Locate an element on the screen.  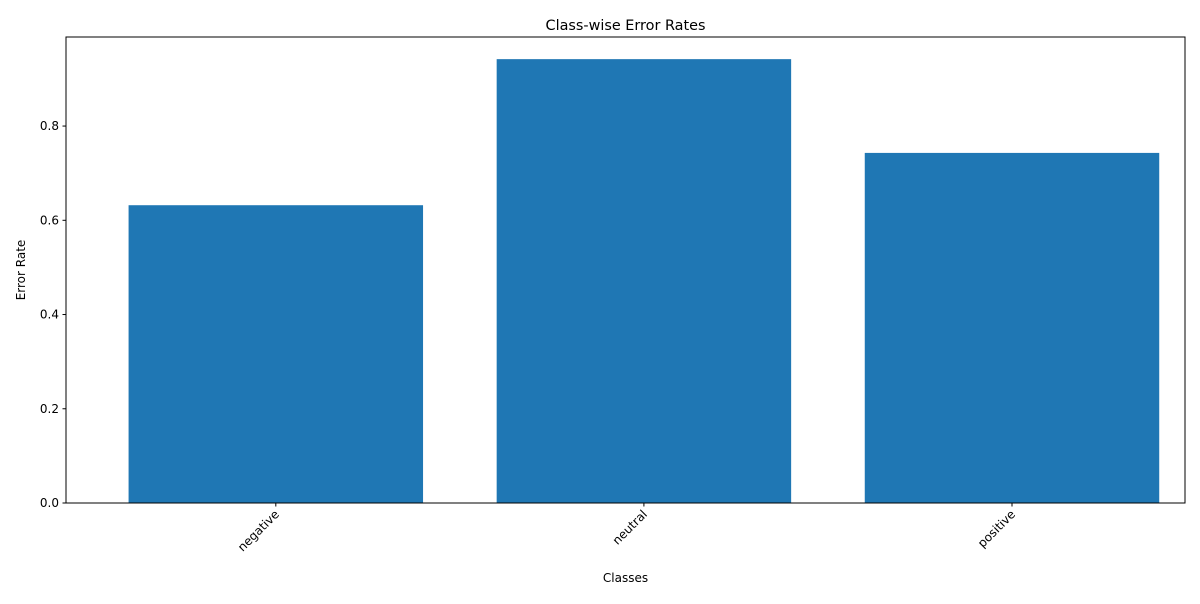
x-axis: negative neutral positive is located at coordinates (626, 528).